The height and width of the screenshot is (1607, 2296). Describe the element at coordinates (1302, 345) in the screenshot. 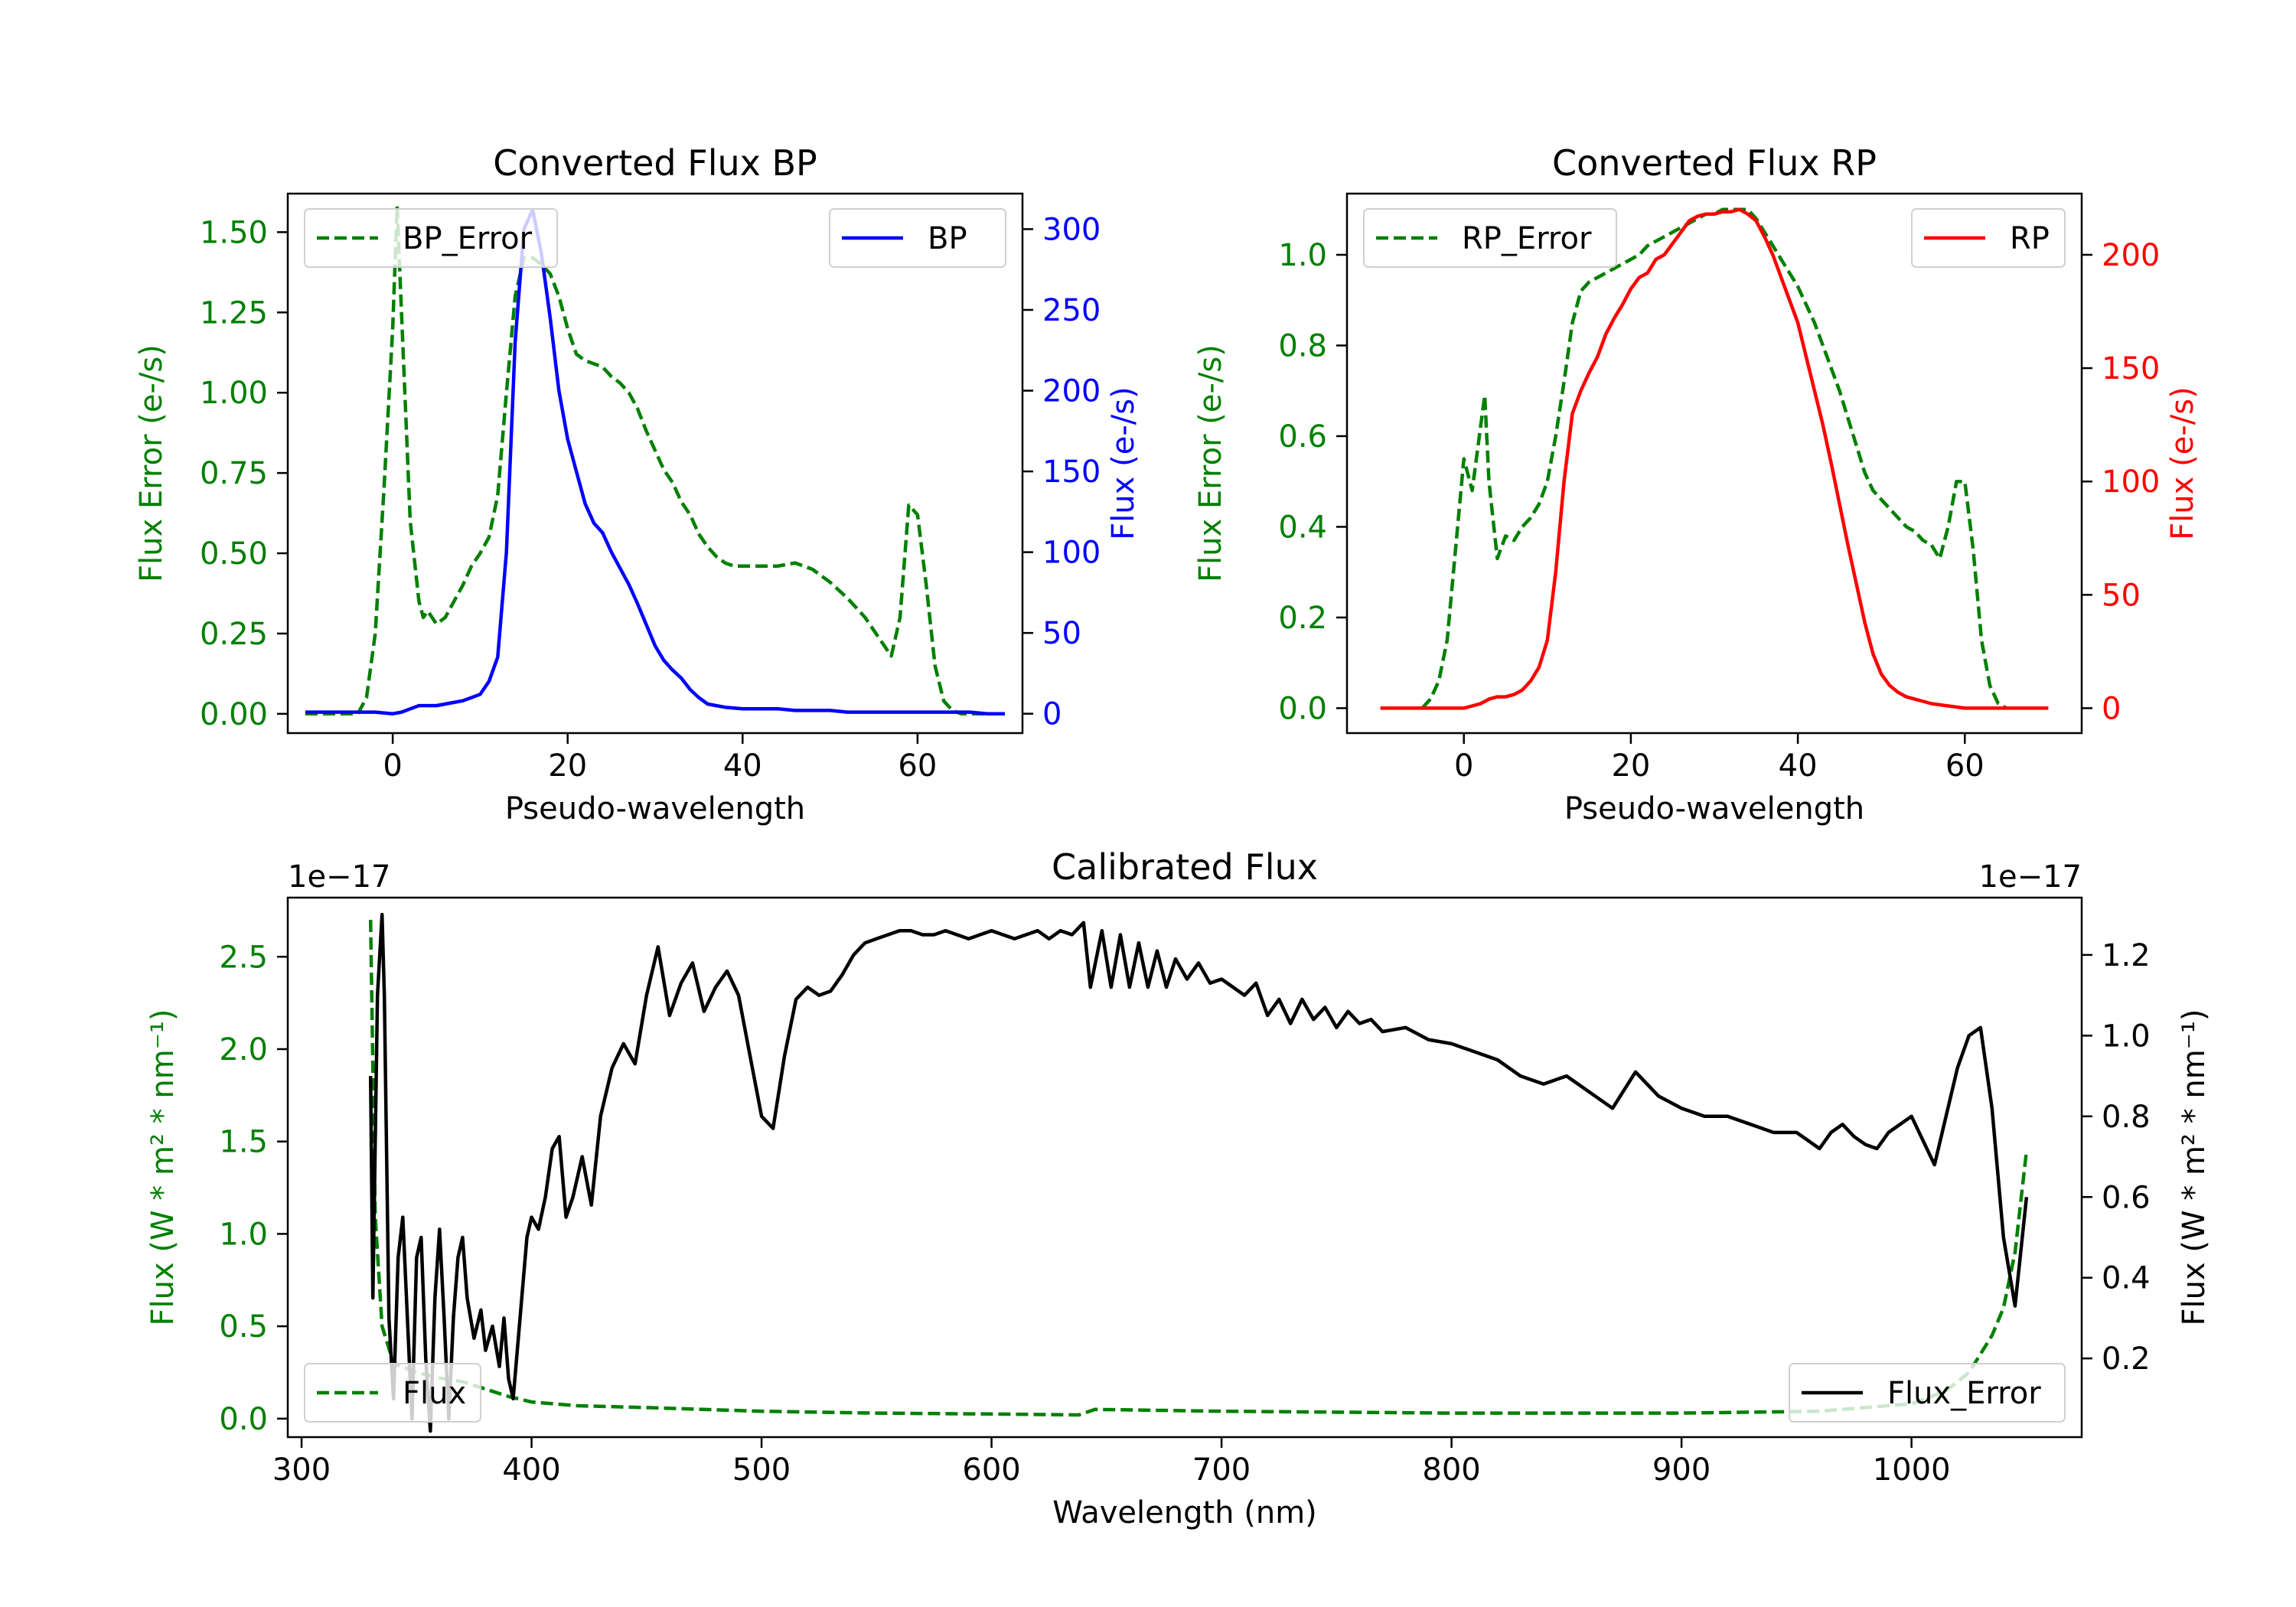

I see `y-left-tick-label: 0.8` at that location.